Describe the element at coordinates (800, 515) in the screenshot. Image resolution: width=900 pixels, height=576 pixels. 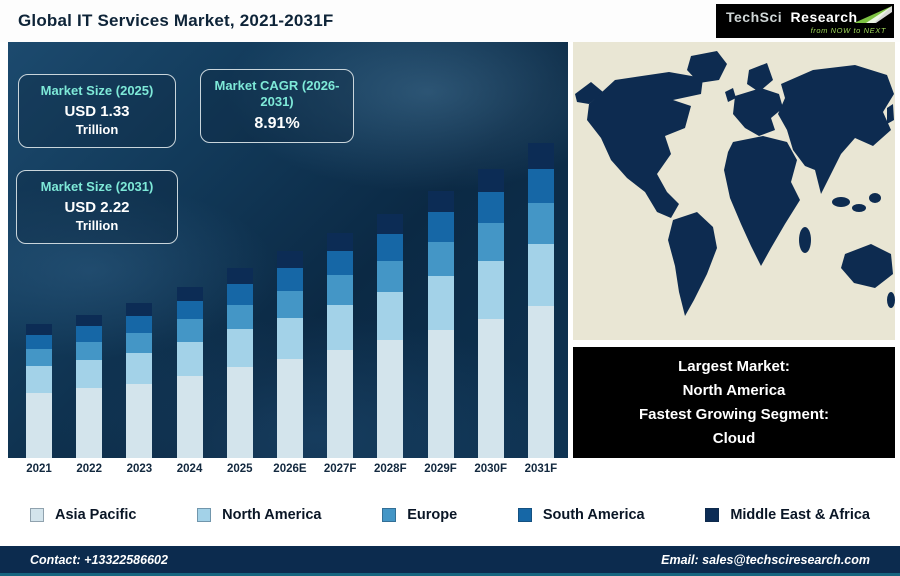
I see `legend-label: Middle East & Africa` at that location.